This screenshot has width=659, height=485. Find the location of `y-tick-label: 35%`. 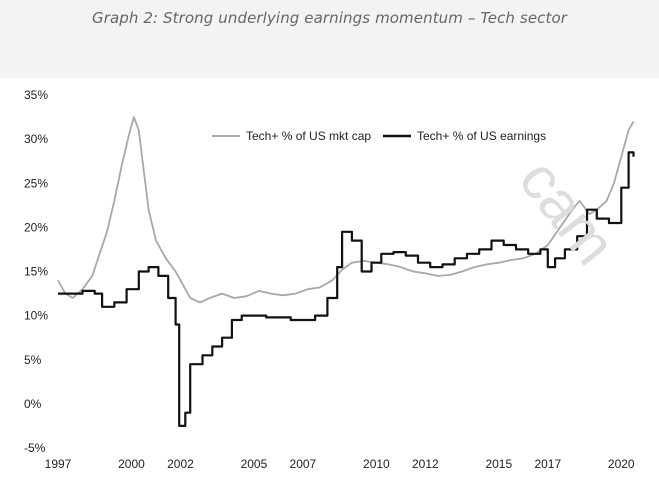

y-tick-label: 35% is located at coordinates (36, 95).